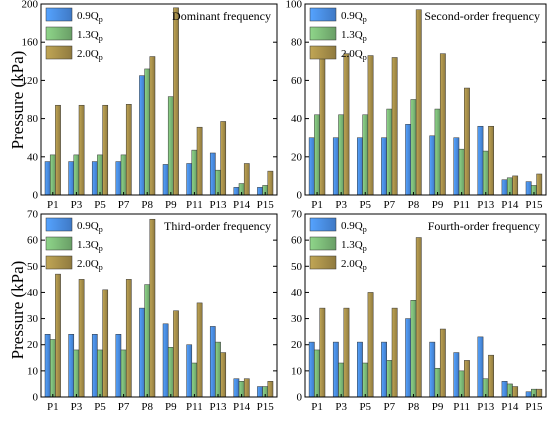  Describe the element at coordinates (17, 310) in the screenshot. I see `y-axis-label-bottom: Pressure (kPa)` at that location.